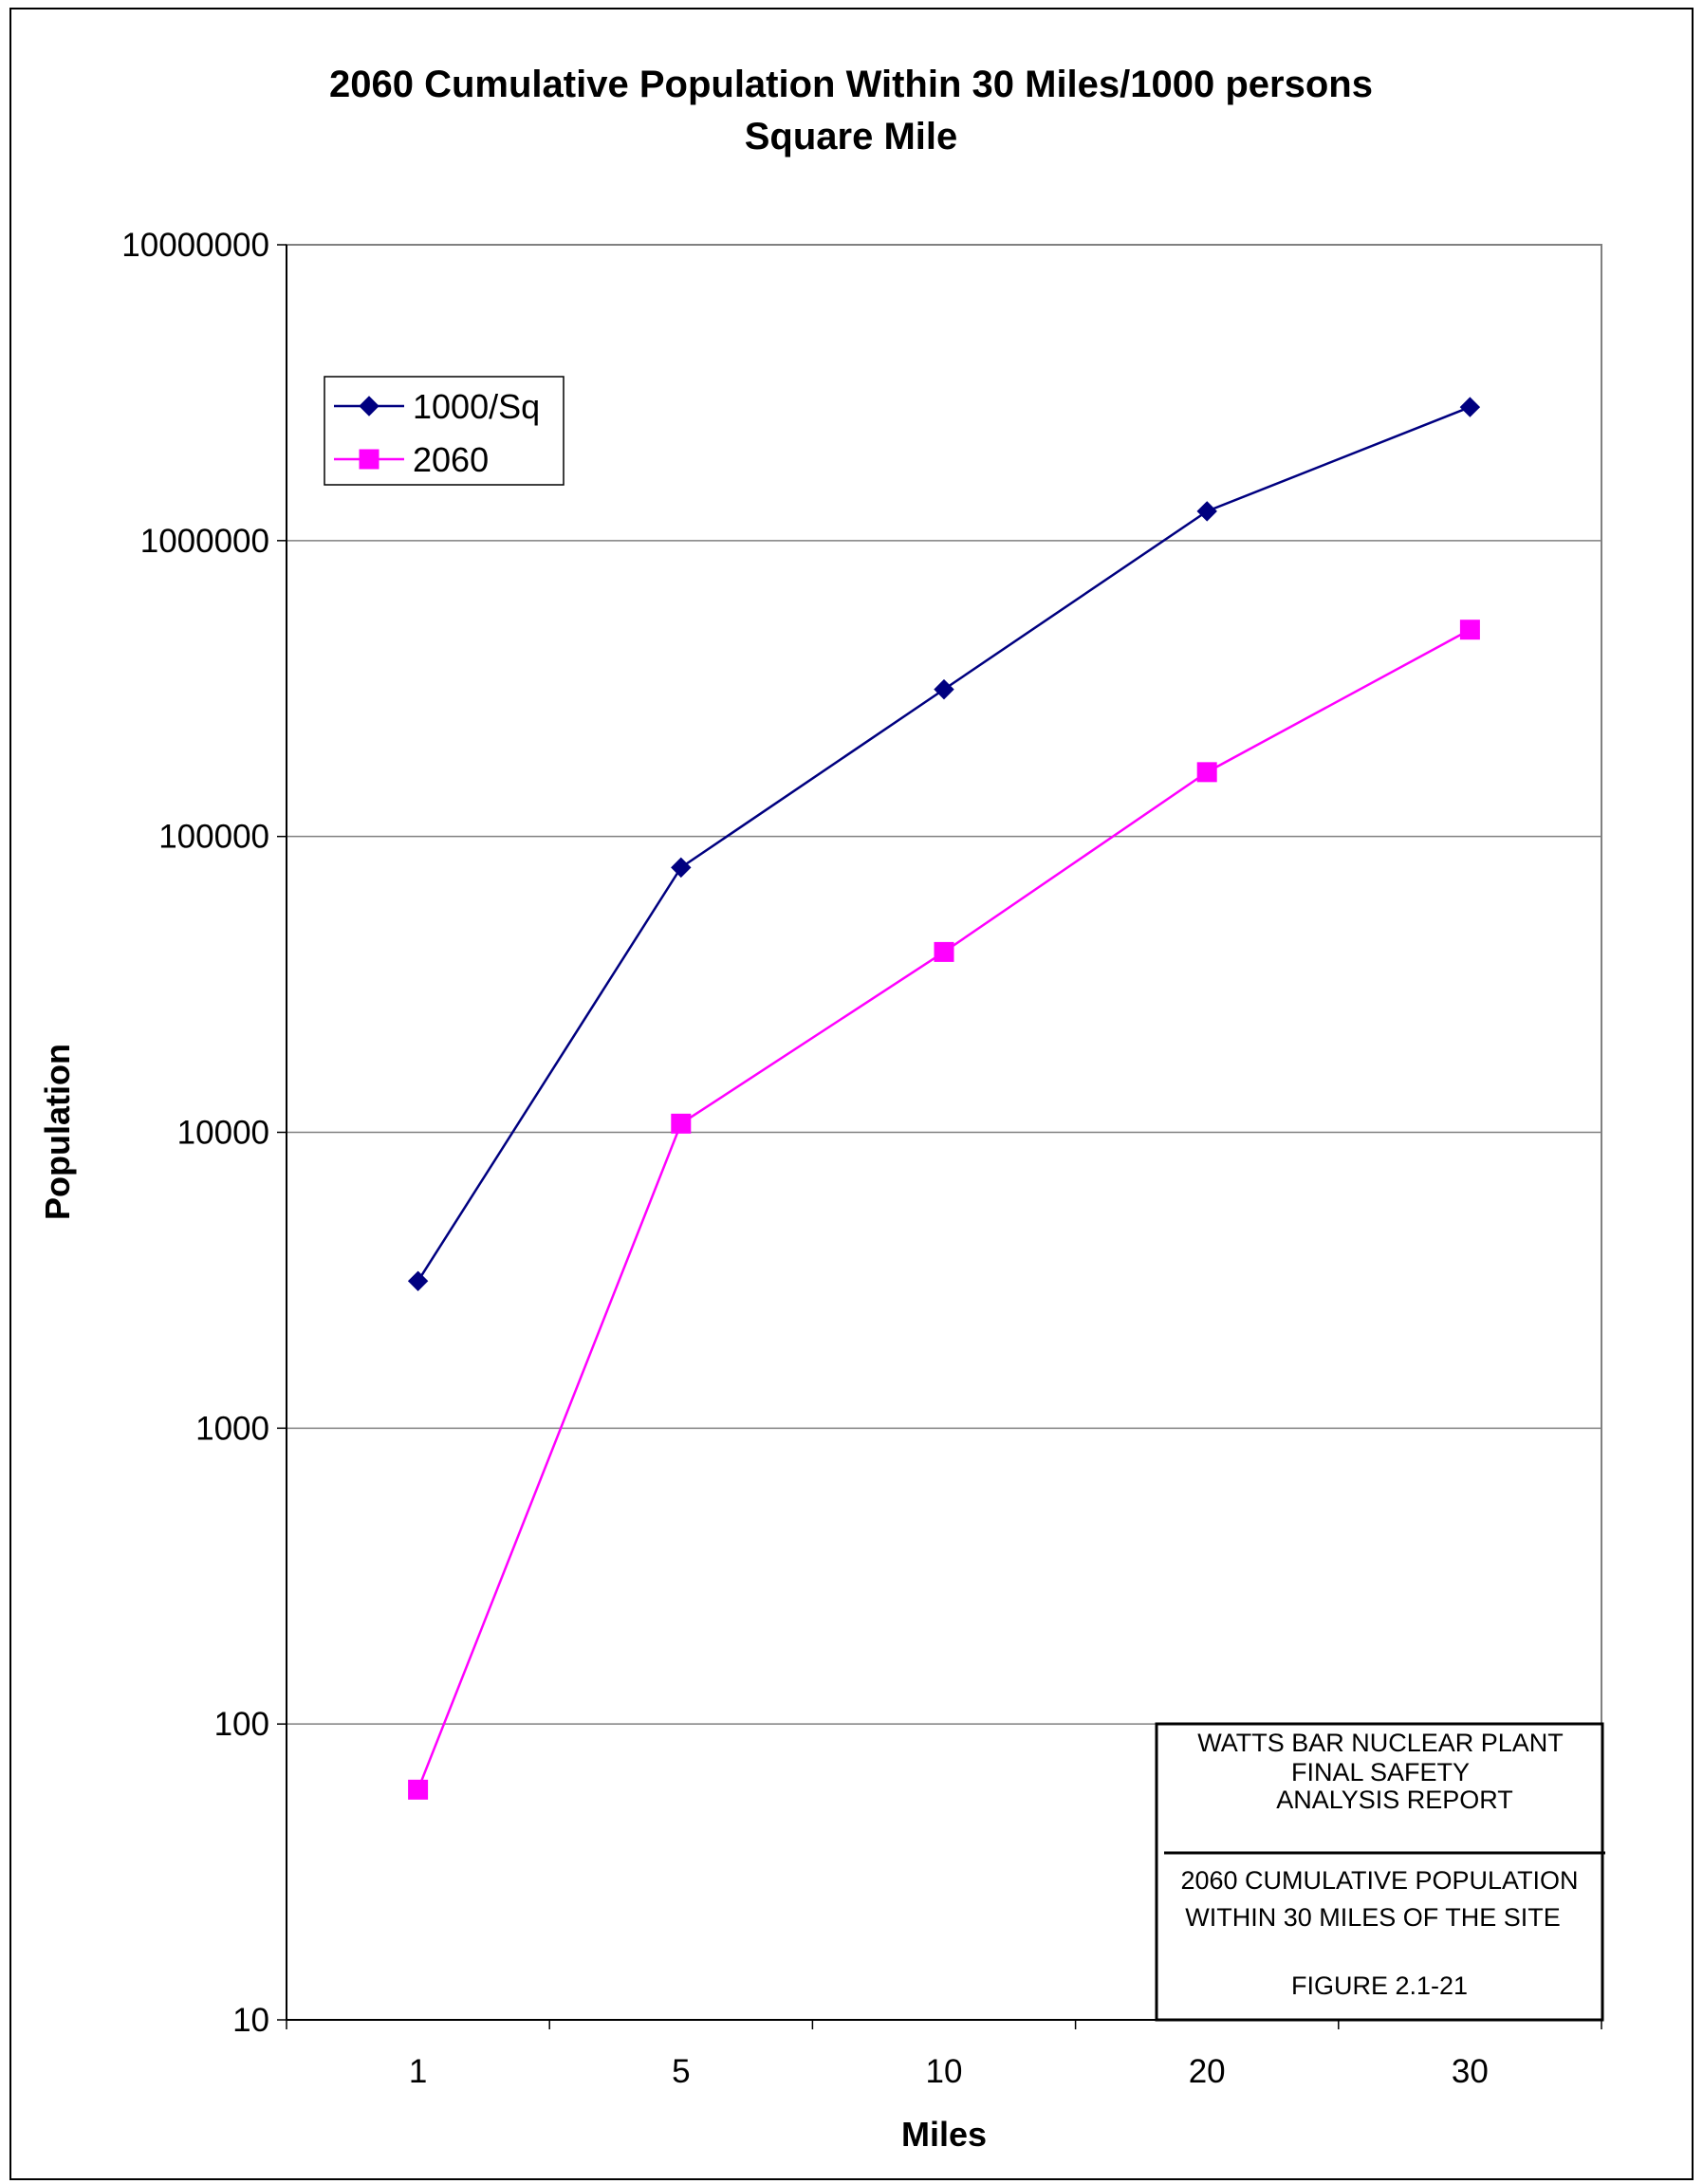 Image resolution: width=1703 pixels, height=2184 pixels. Describe the element at coordinates (369, 406) in the screenshot. I see `legend-marker-diamond` at that location.